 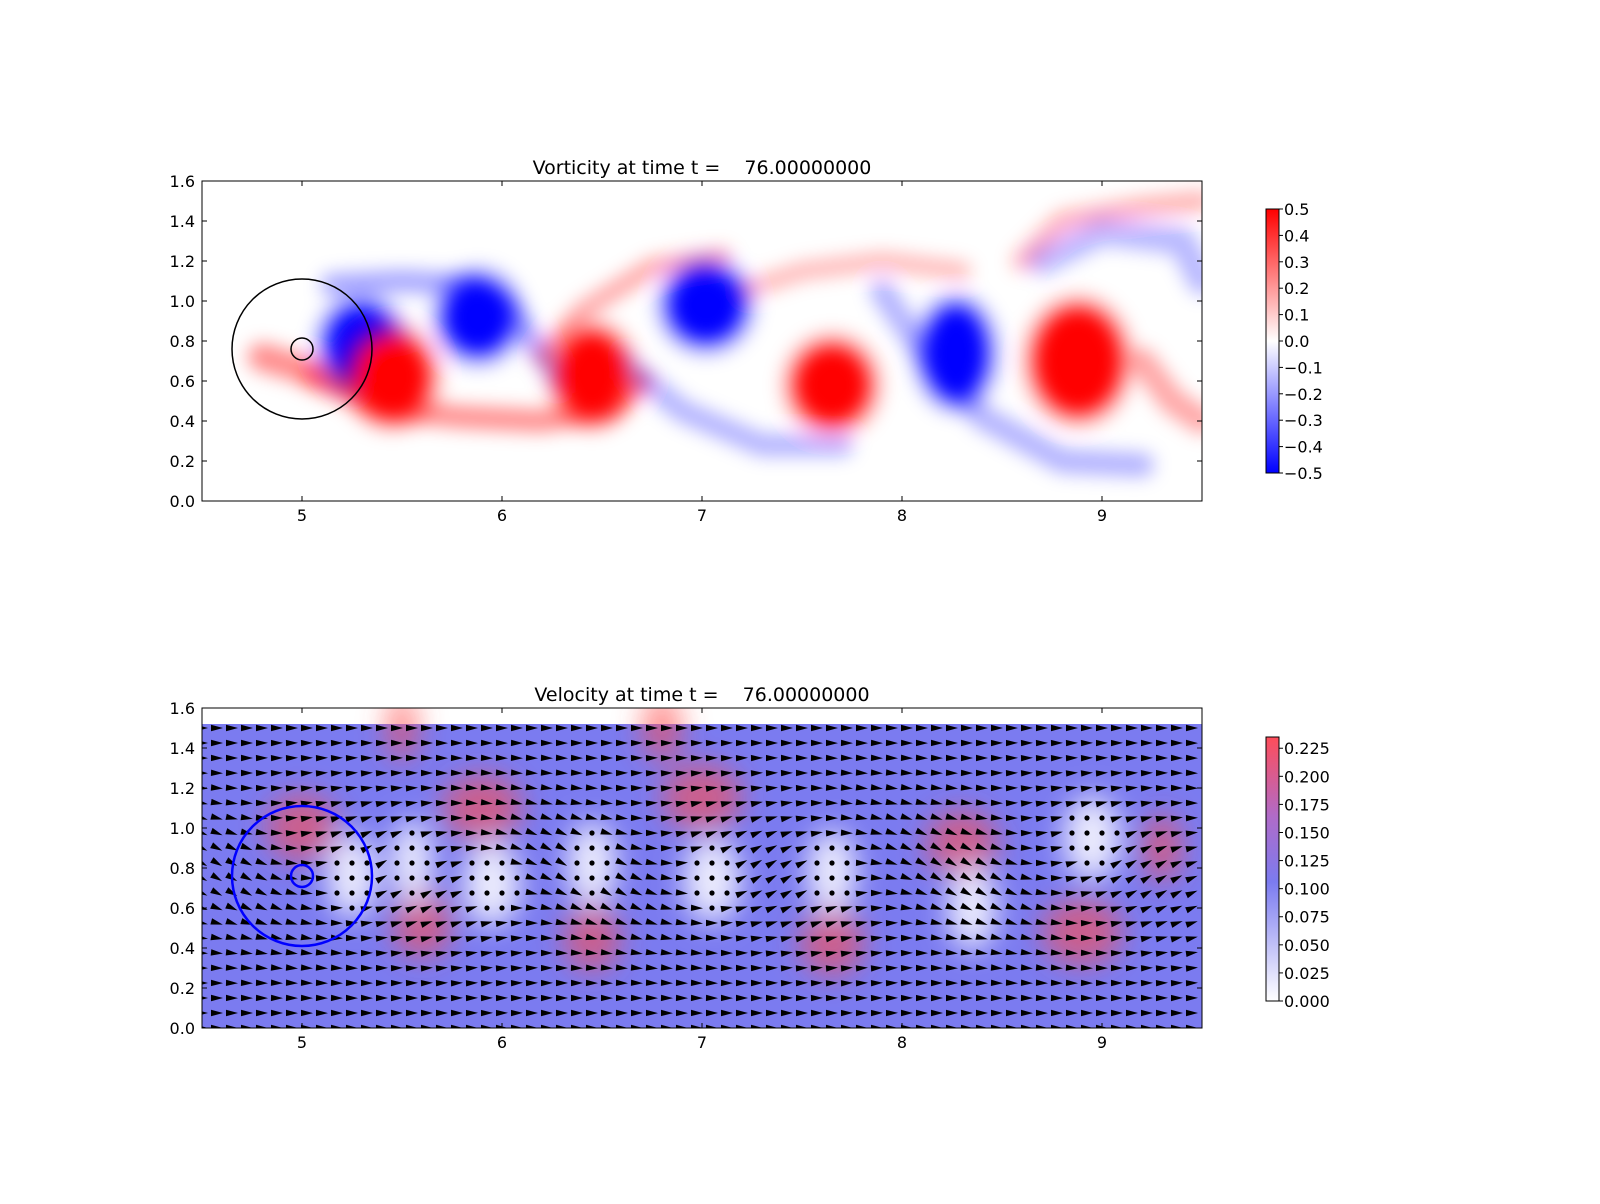 What do you see at coordinates (502, 515) in the screenshot?
I see `vorticity-xtick-label: 6` at bounding box center [502, 515].